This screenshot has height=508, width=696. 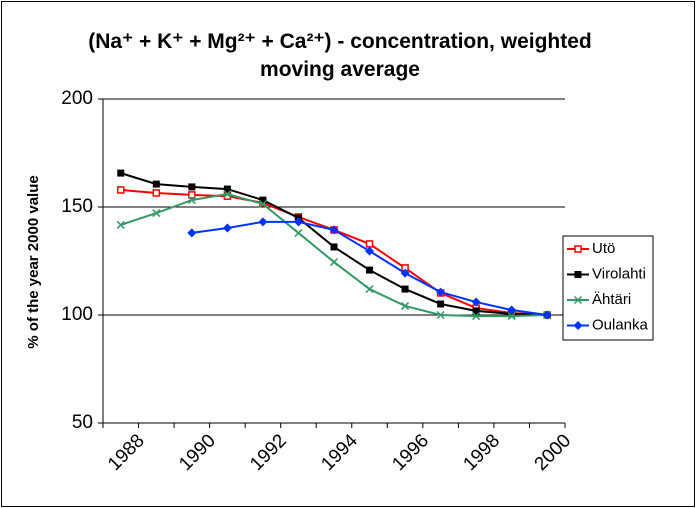 What do you see at coordinates (553, 452) in the screenshot?
I see `x-tick-label: 2000` at bounding box center [553, 452].